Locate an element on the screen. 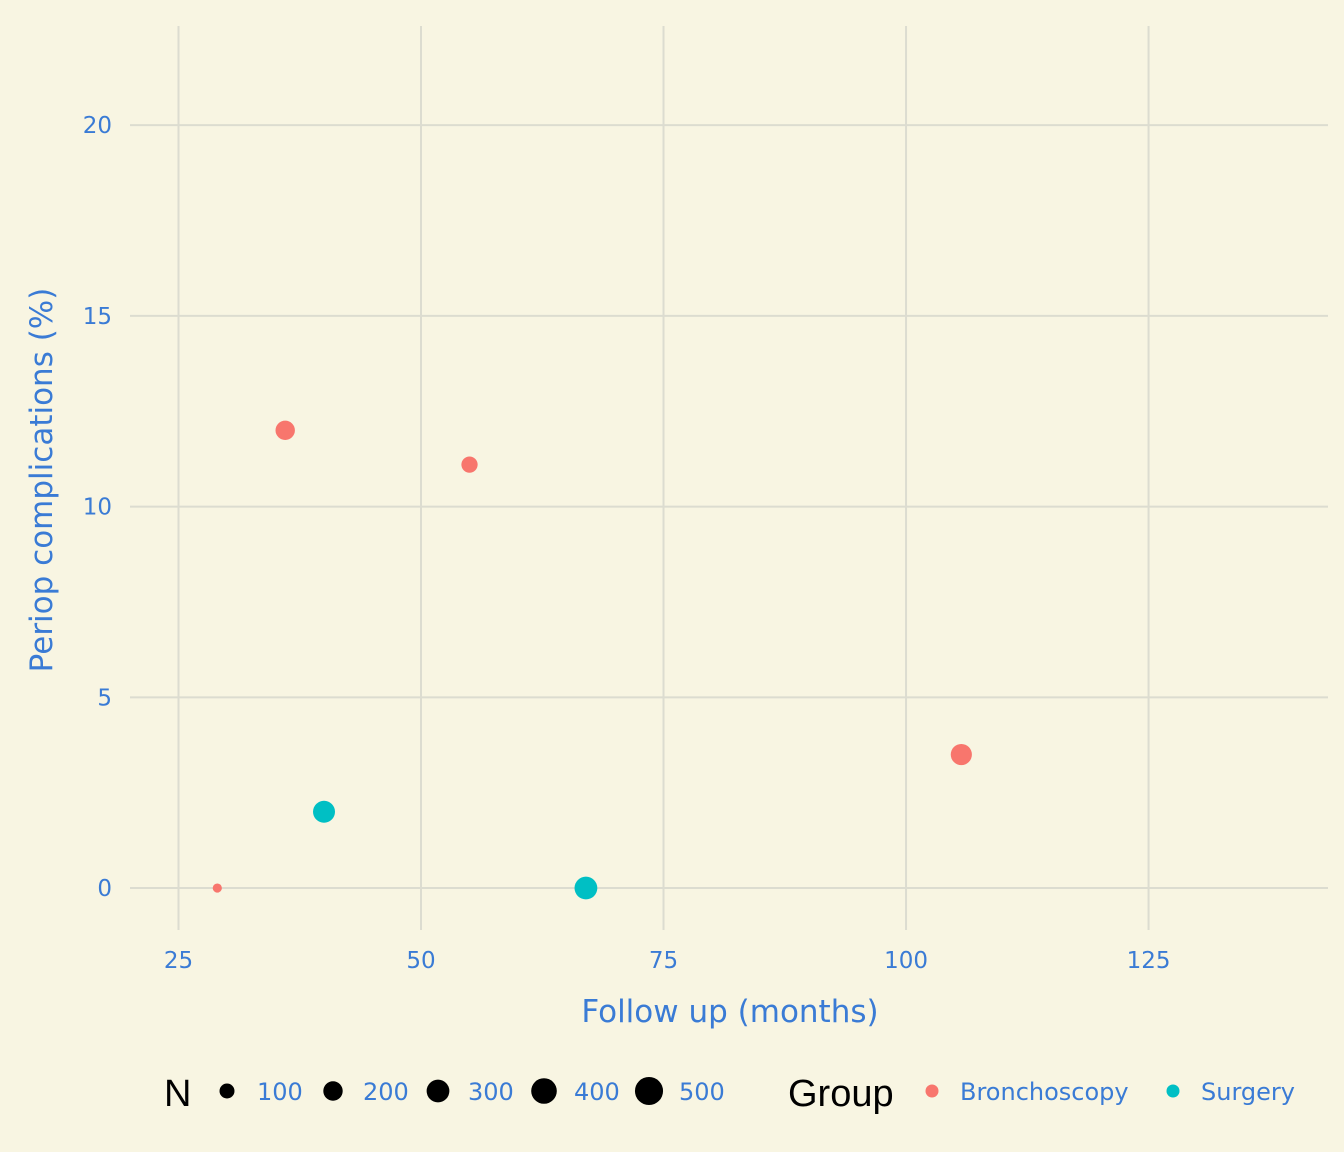  x-tick-label-125: 125 is located at coordinates (1149, 961).